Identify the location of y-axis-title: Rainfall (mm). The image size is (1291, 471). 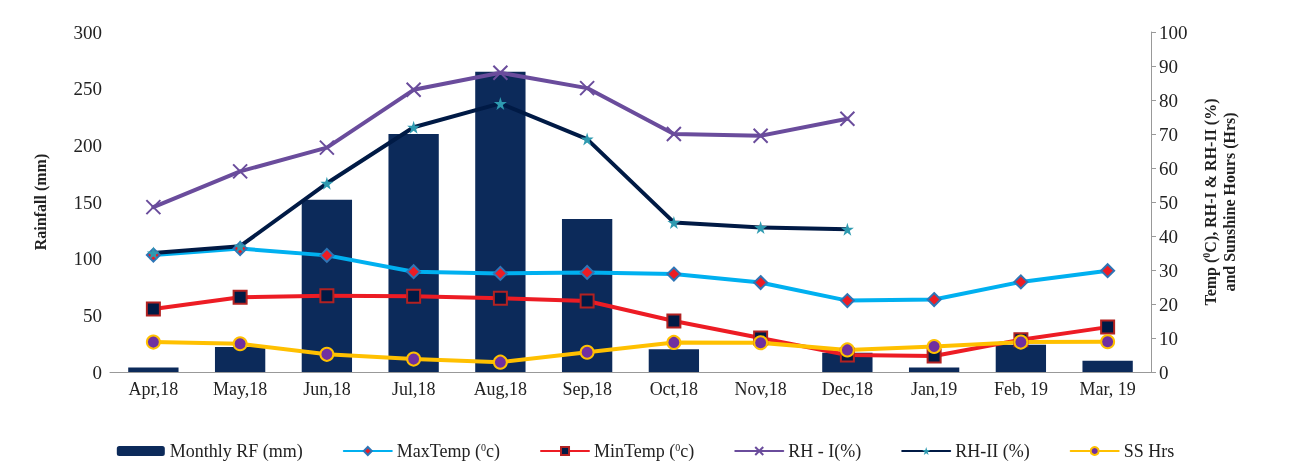
(41, 202).